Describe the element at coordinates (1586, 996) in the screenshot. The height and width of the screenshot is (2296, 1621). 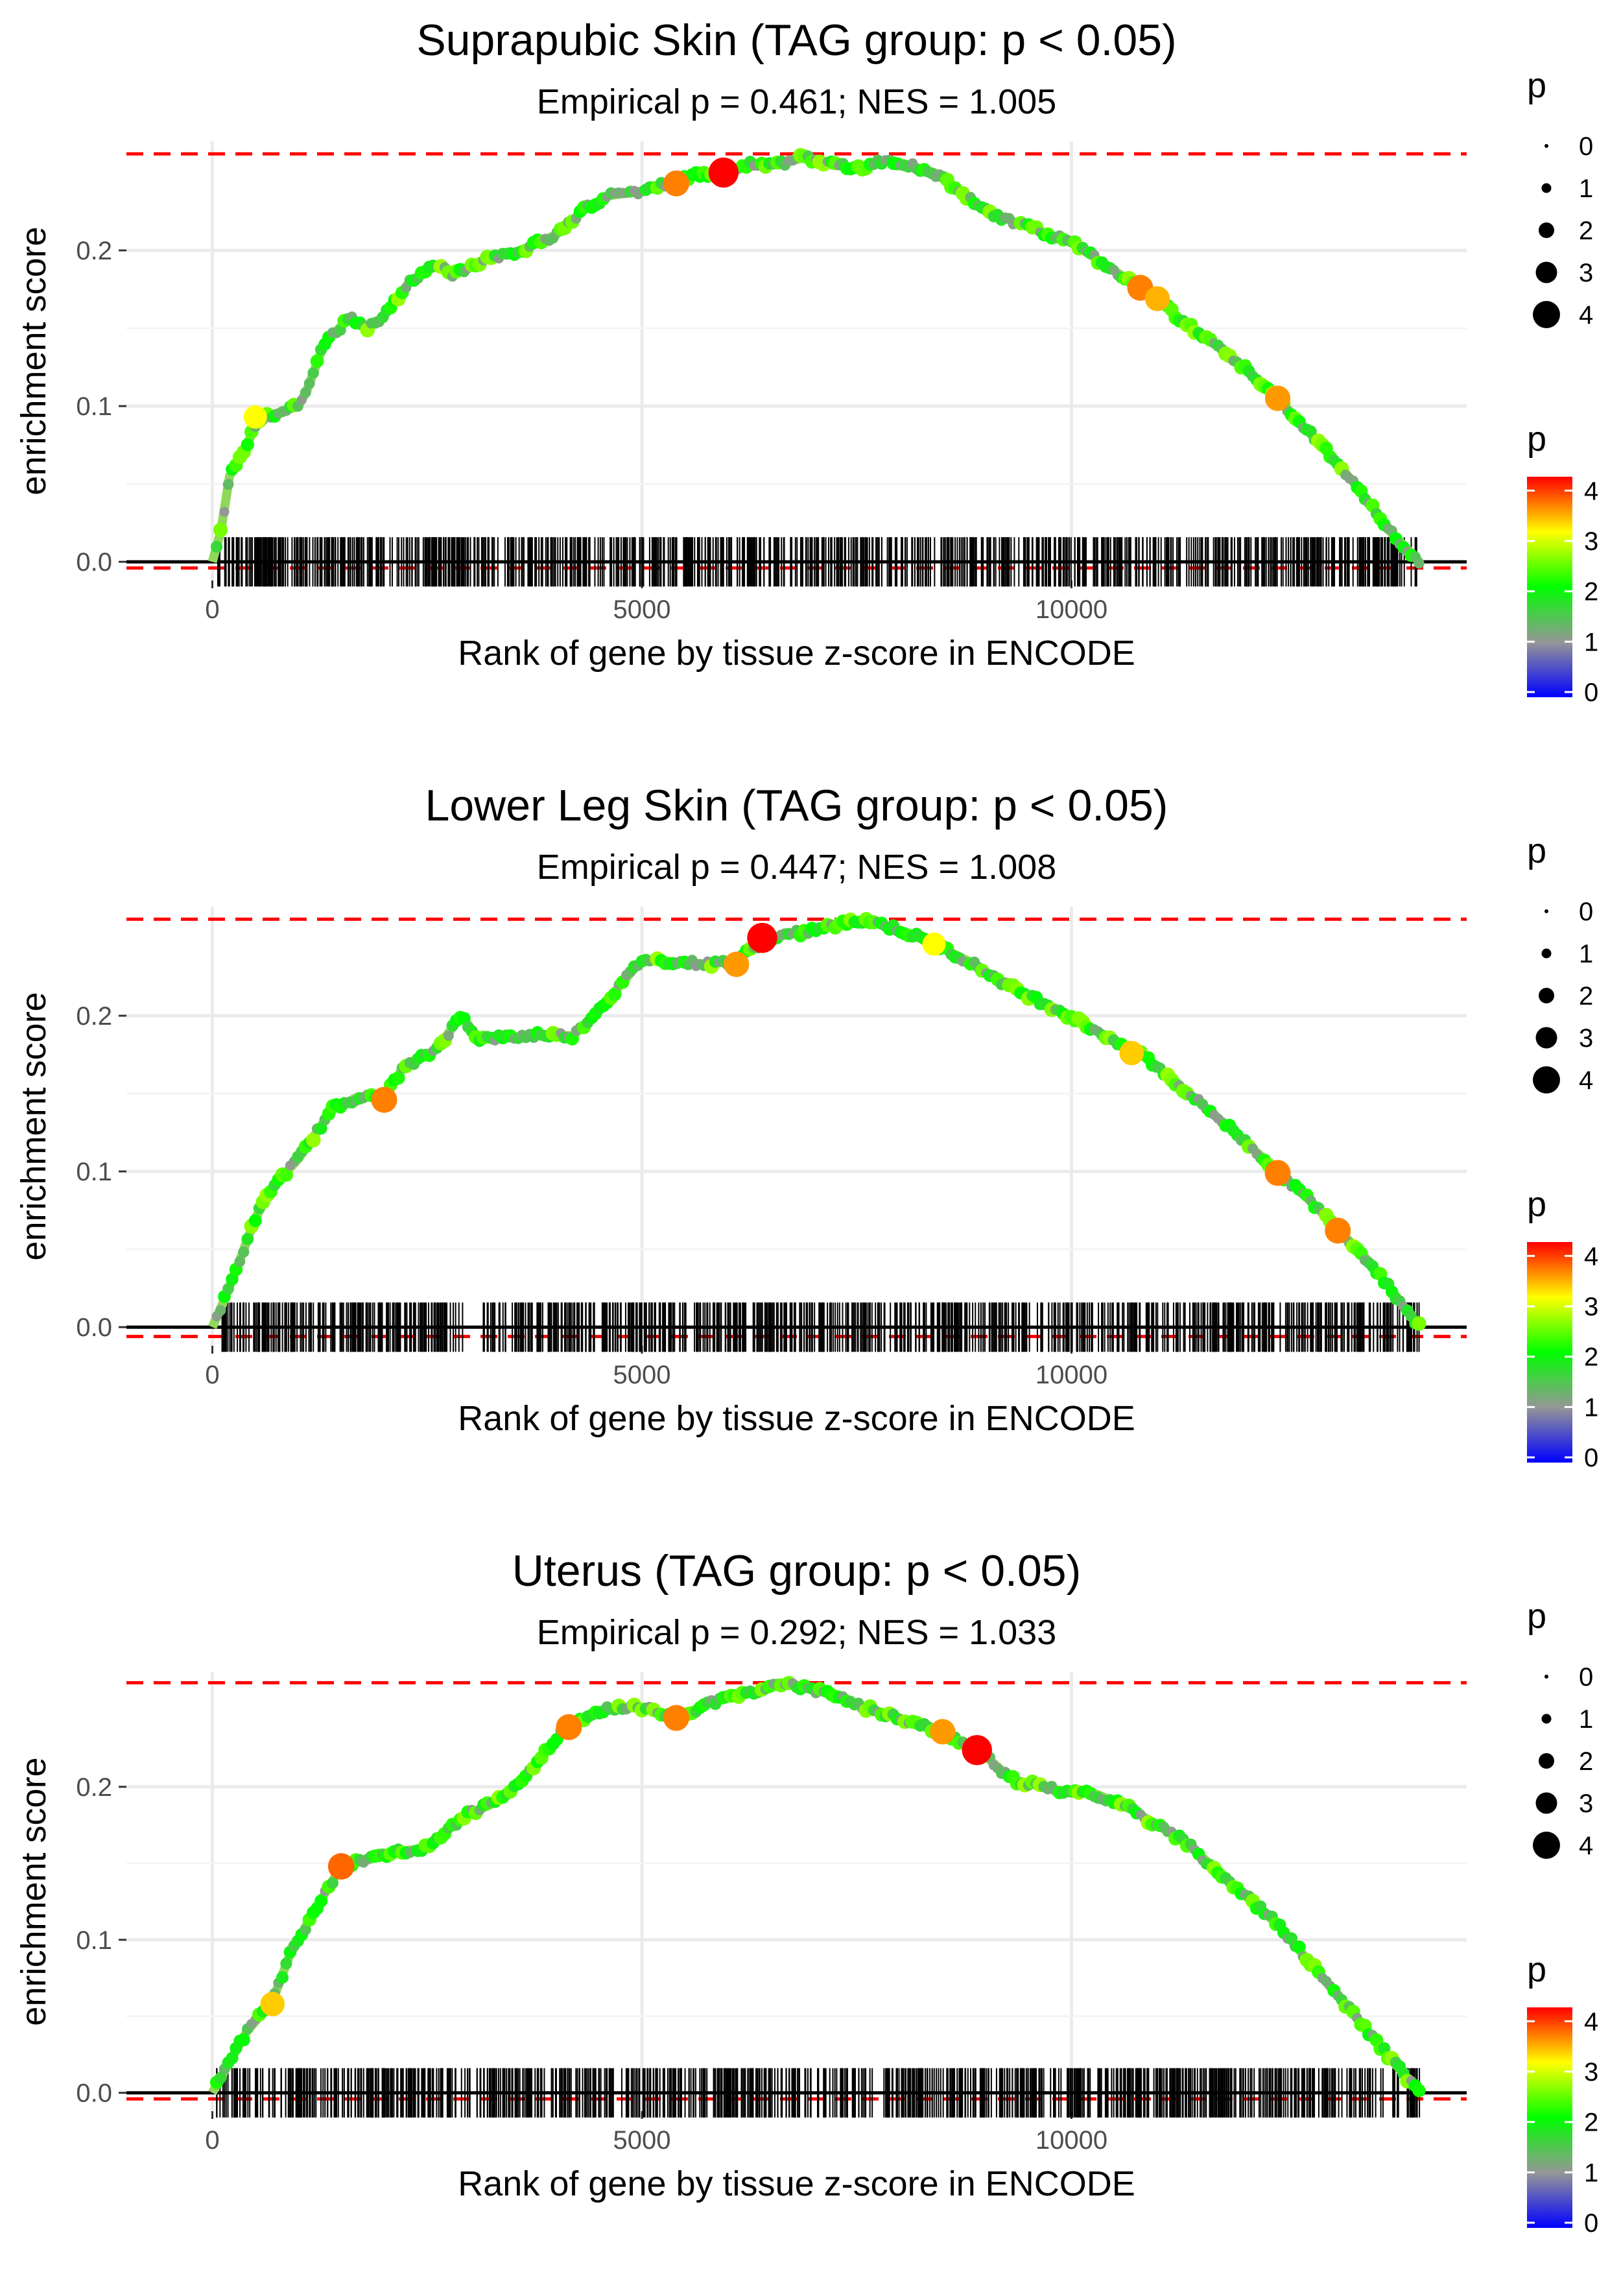
I see `size-legend-label: 2` at that location.